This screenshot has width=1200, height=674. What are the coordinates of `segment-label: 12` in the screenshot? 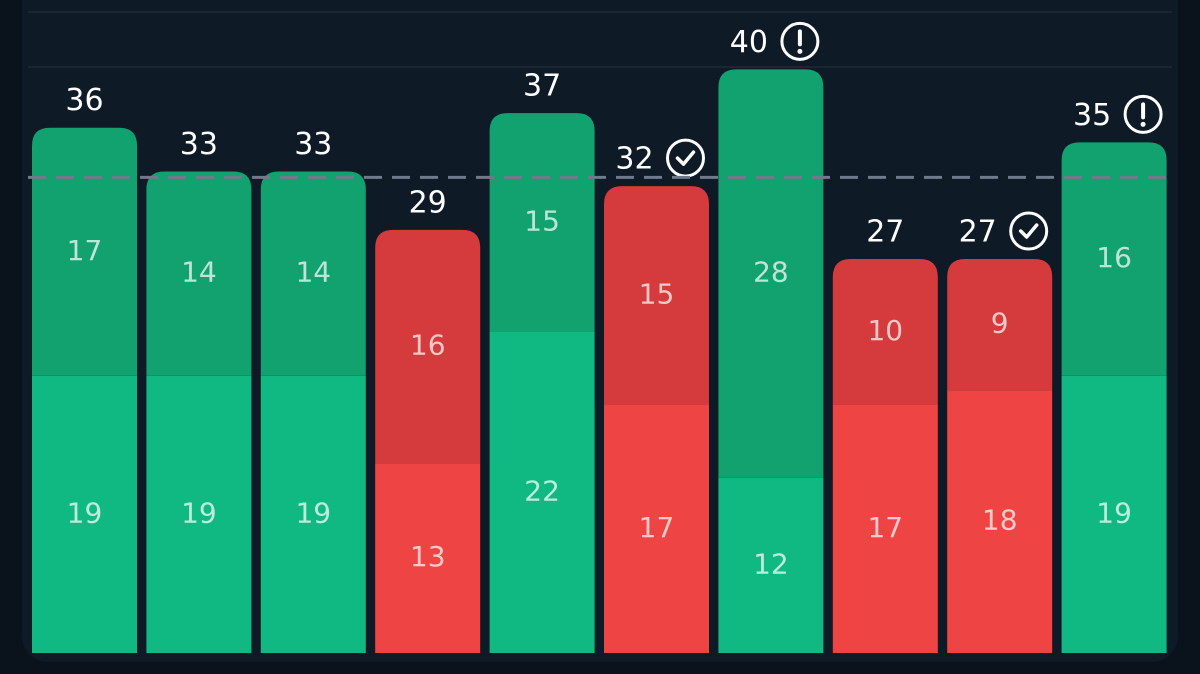 It's located at (771, 563).